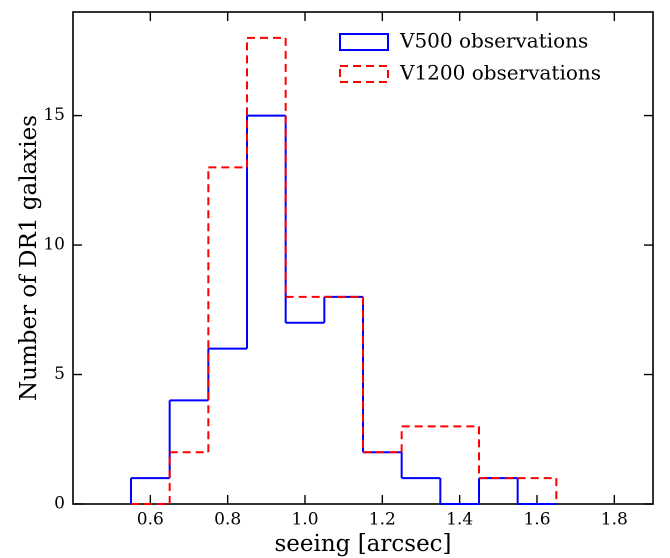  I want to click on x-axis-label: seeing [arcsec], so click(362, 544).